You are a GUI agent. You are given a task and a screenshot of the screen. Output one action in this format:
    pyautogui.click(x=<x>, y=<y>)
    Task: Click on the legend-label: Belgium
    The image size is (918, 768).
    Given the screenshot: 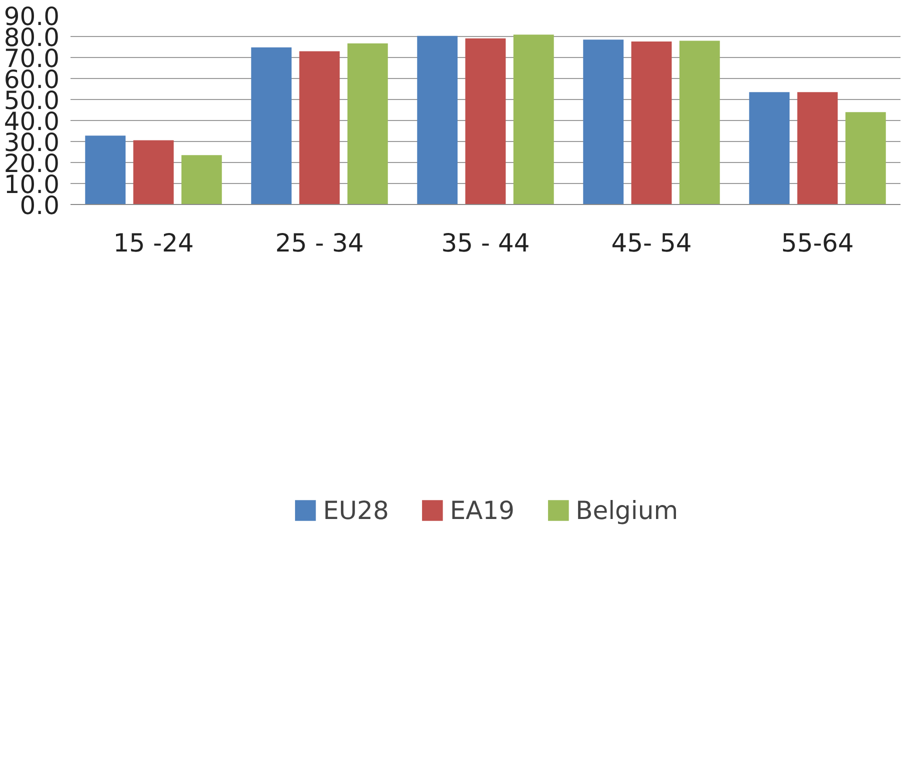 What is the action you would take?
    pyautogui.click(x=627, y=510)
    